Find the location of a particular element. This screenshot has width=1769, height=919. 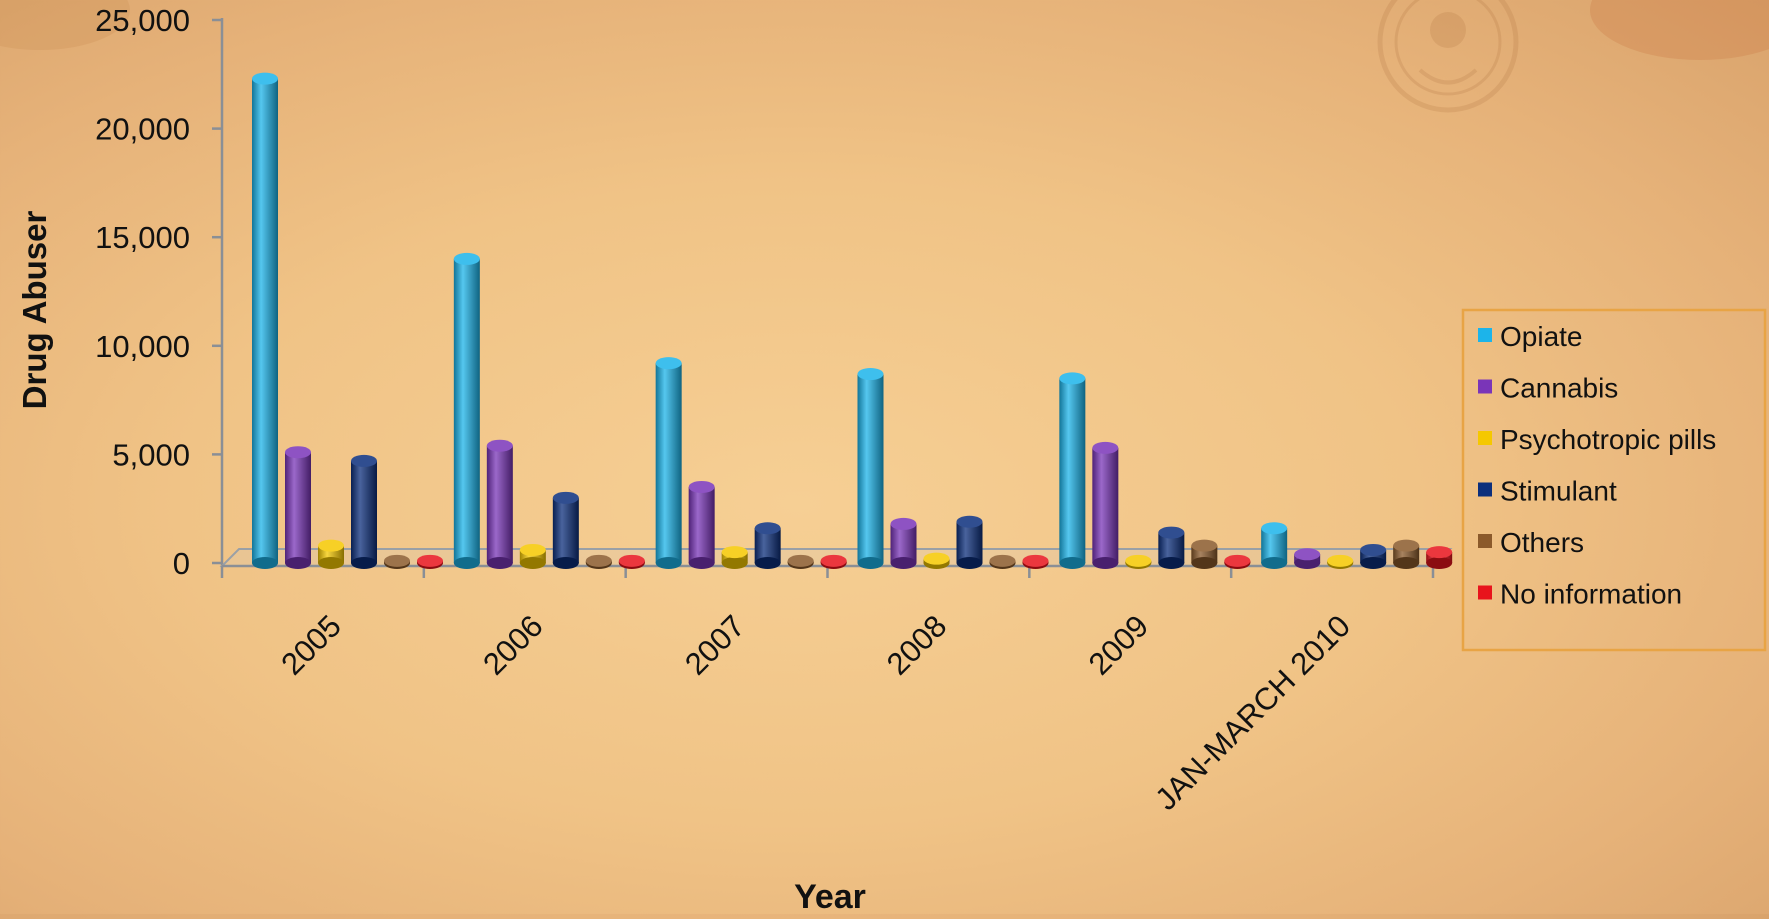

y-axis-label: Drug Abuser is located at coordinates (34, 310).